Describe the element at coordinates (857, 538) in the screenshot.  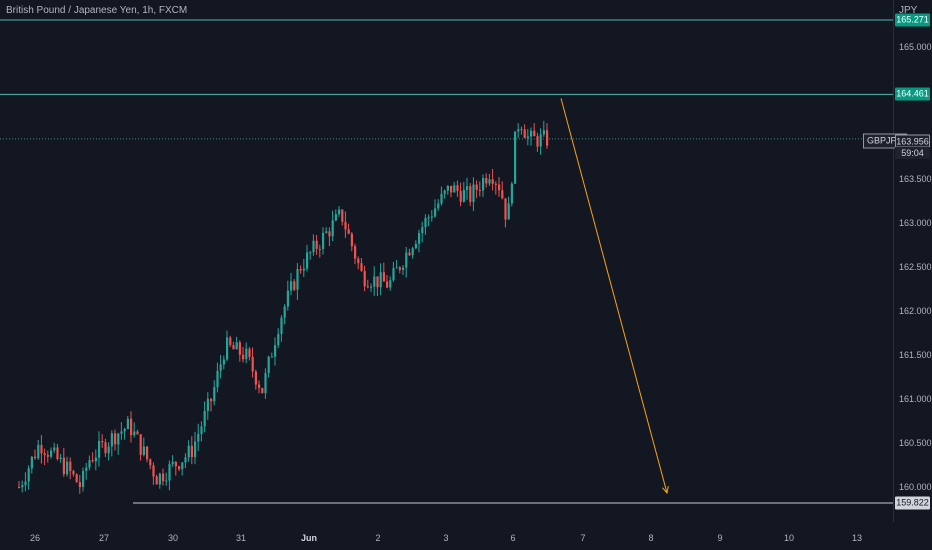
I see `time-tick: 13` at that location.